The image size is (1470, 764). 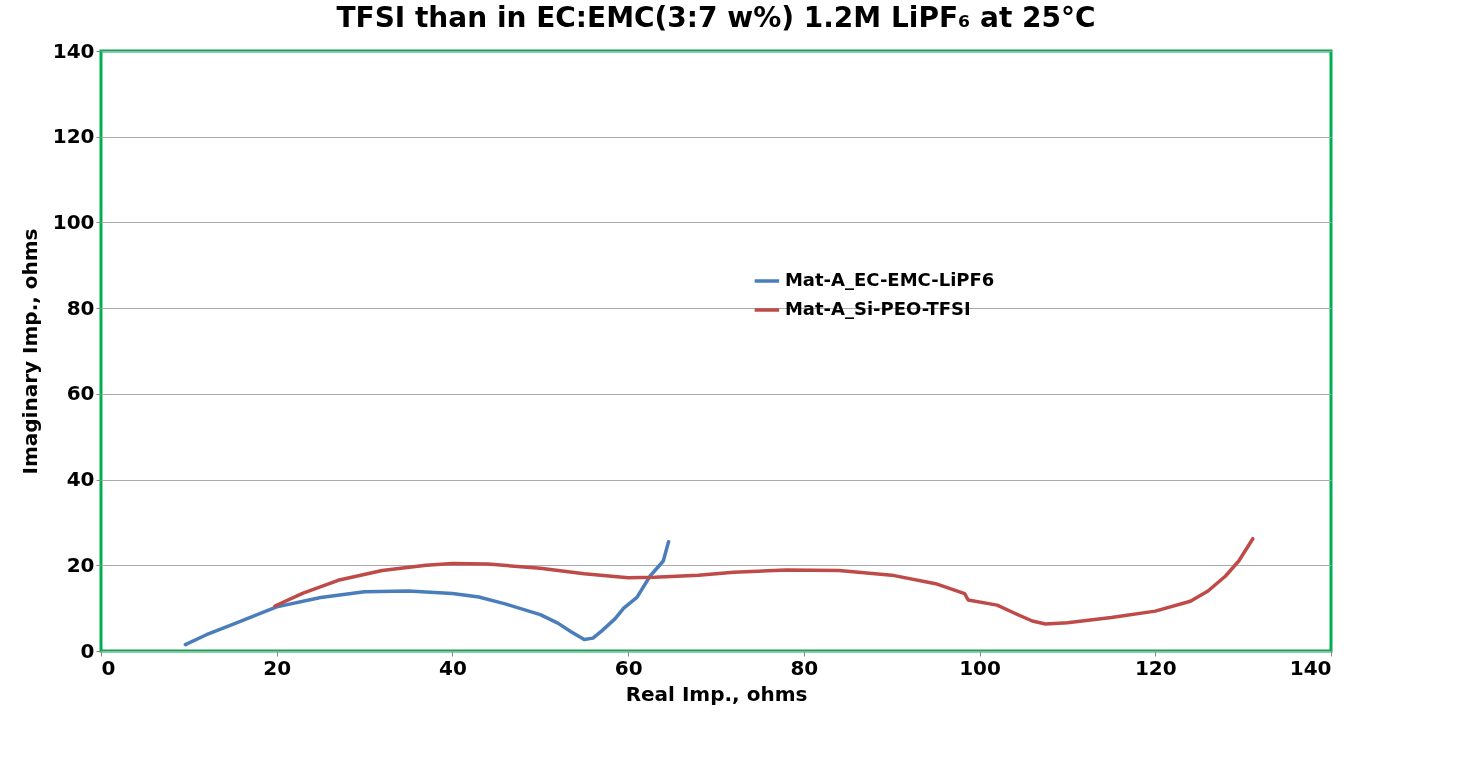 What do you see at coordinates (980, 667) in the screenshot?
I see `x-tick-label: 100` at bounding box center [980, 667].